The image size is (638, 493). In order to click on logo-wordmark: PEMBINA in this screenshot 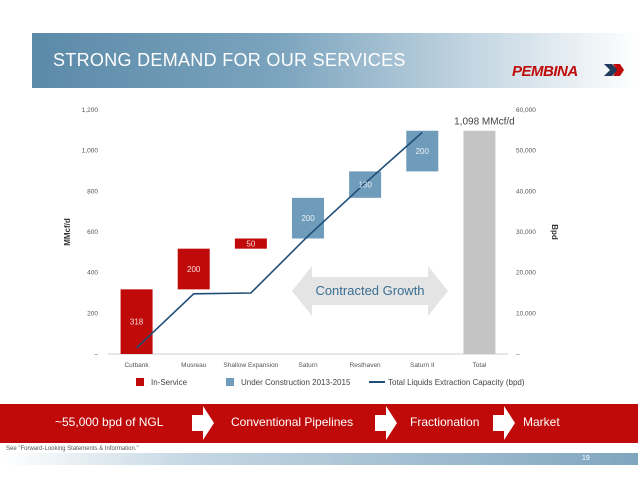, I will do `click(545, 71)`.